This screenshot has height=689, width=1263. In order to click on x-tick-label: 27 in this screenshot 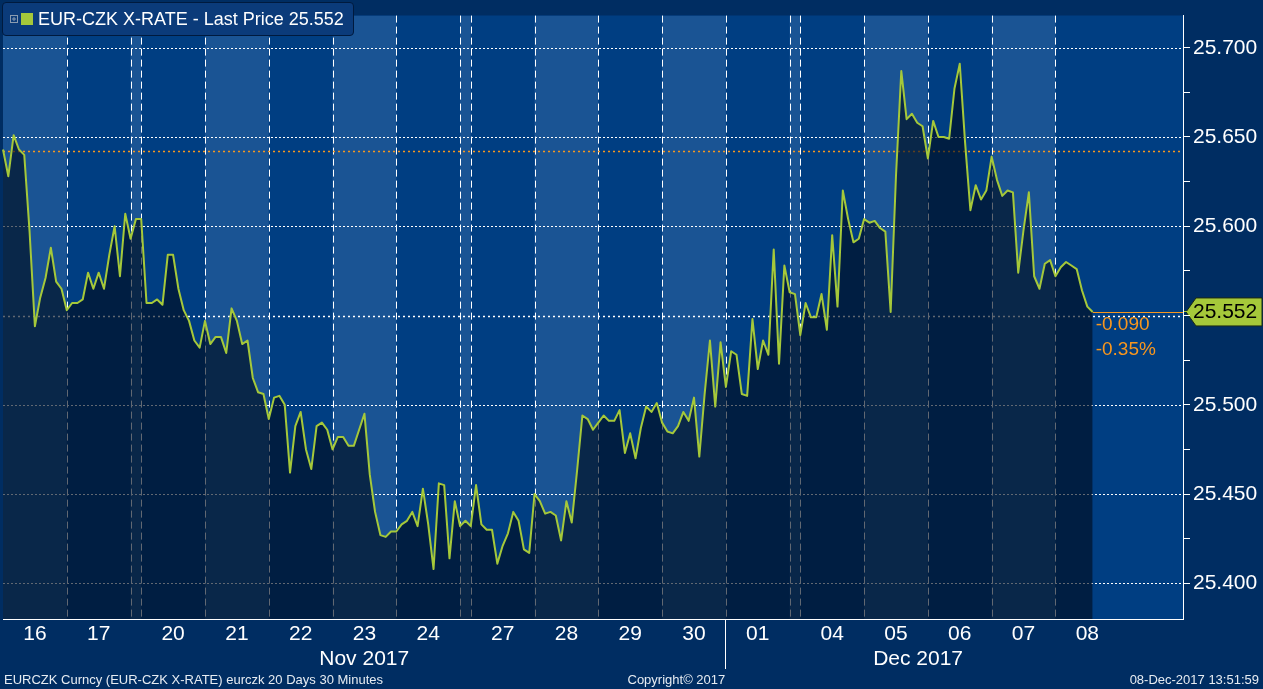, I will do `click(502, 633)`.